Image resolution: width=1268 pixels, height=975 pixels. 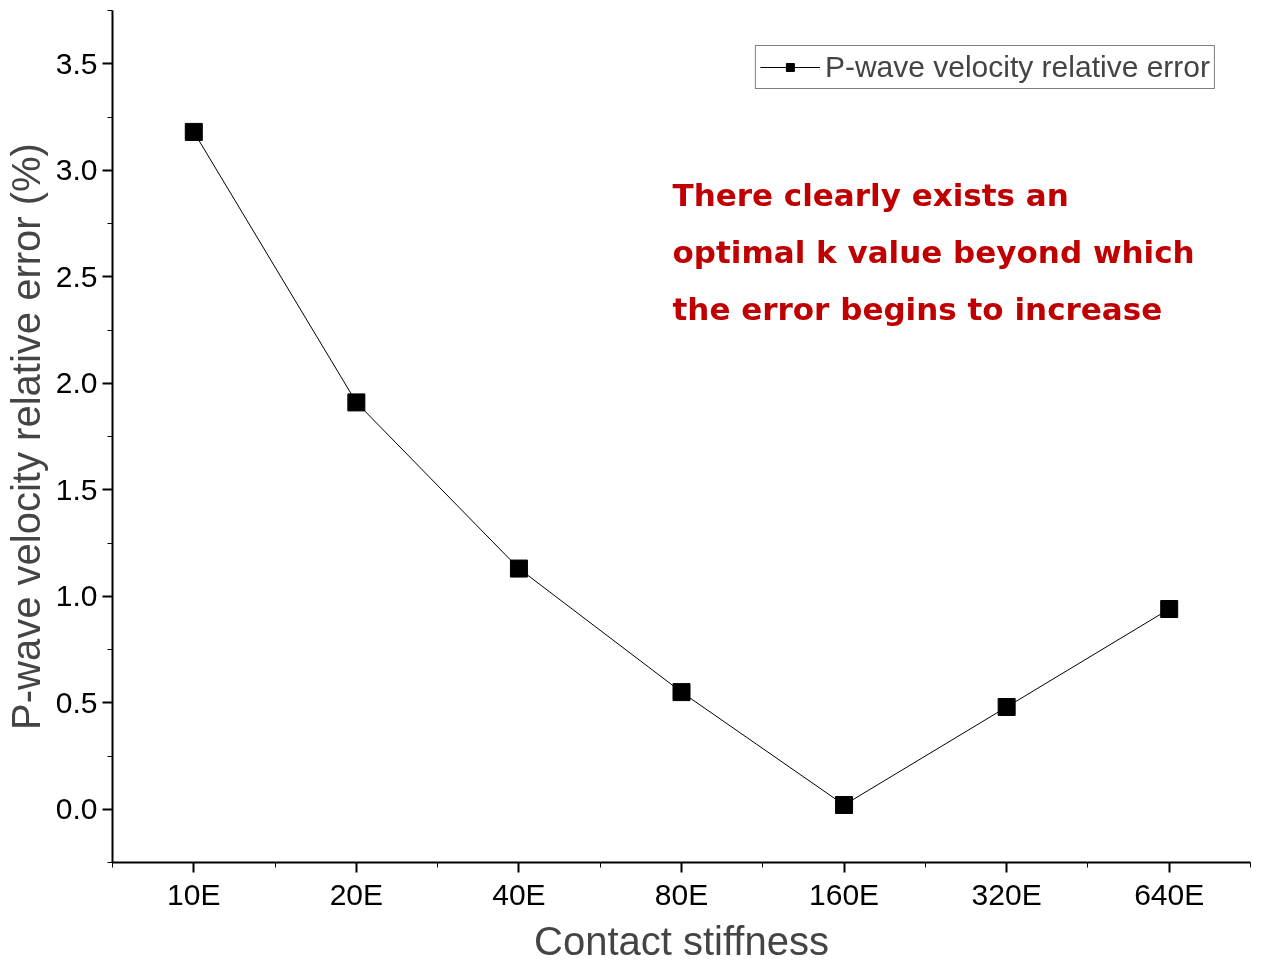 I want to click on y-tick-label: 3.5, so click(x=76, y=63).